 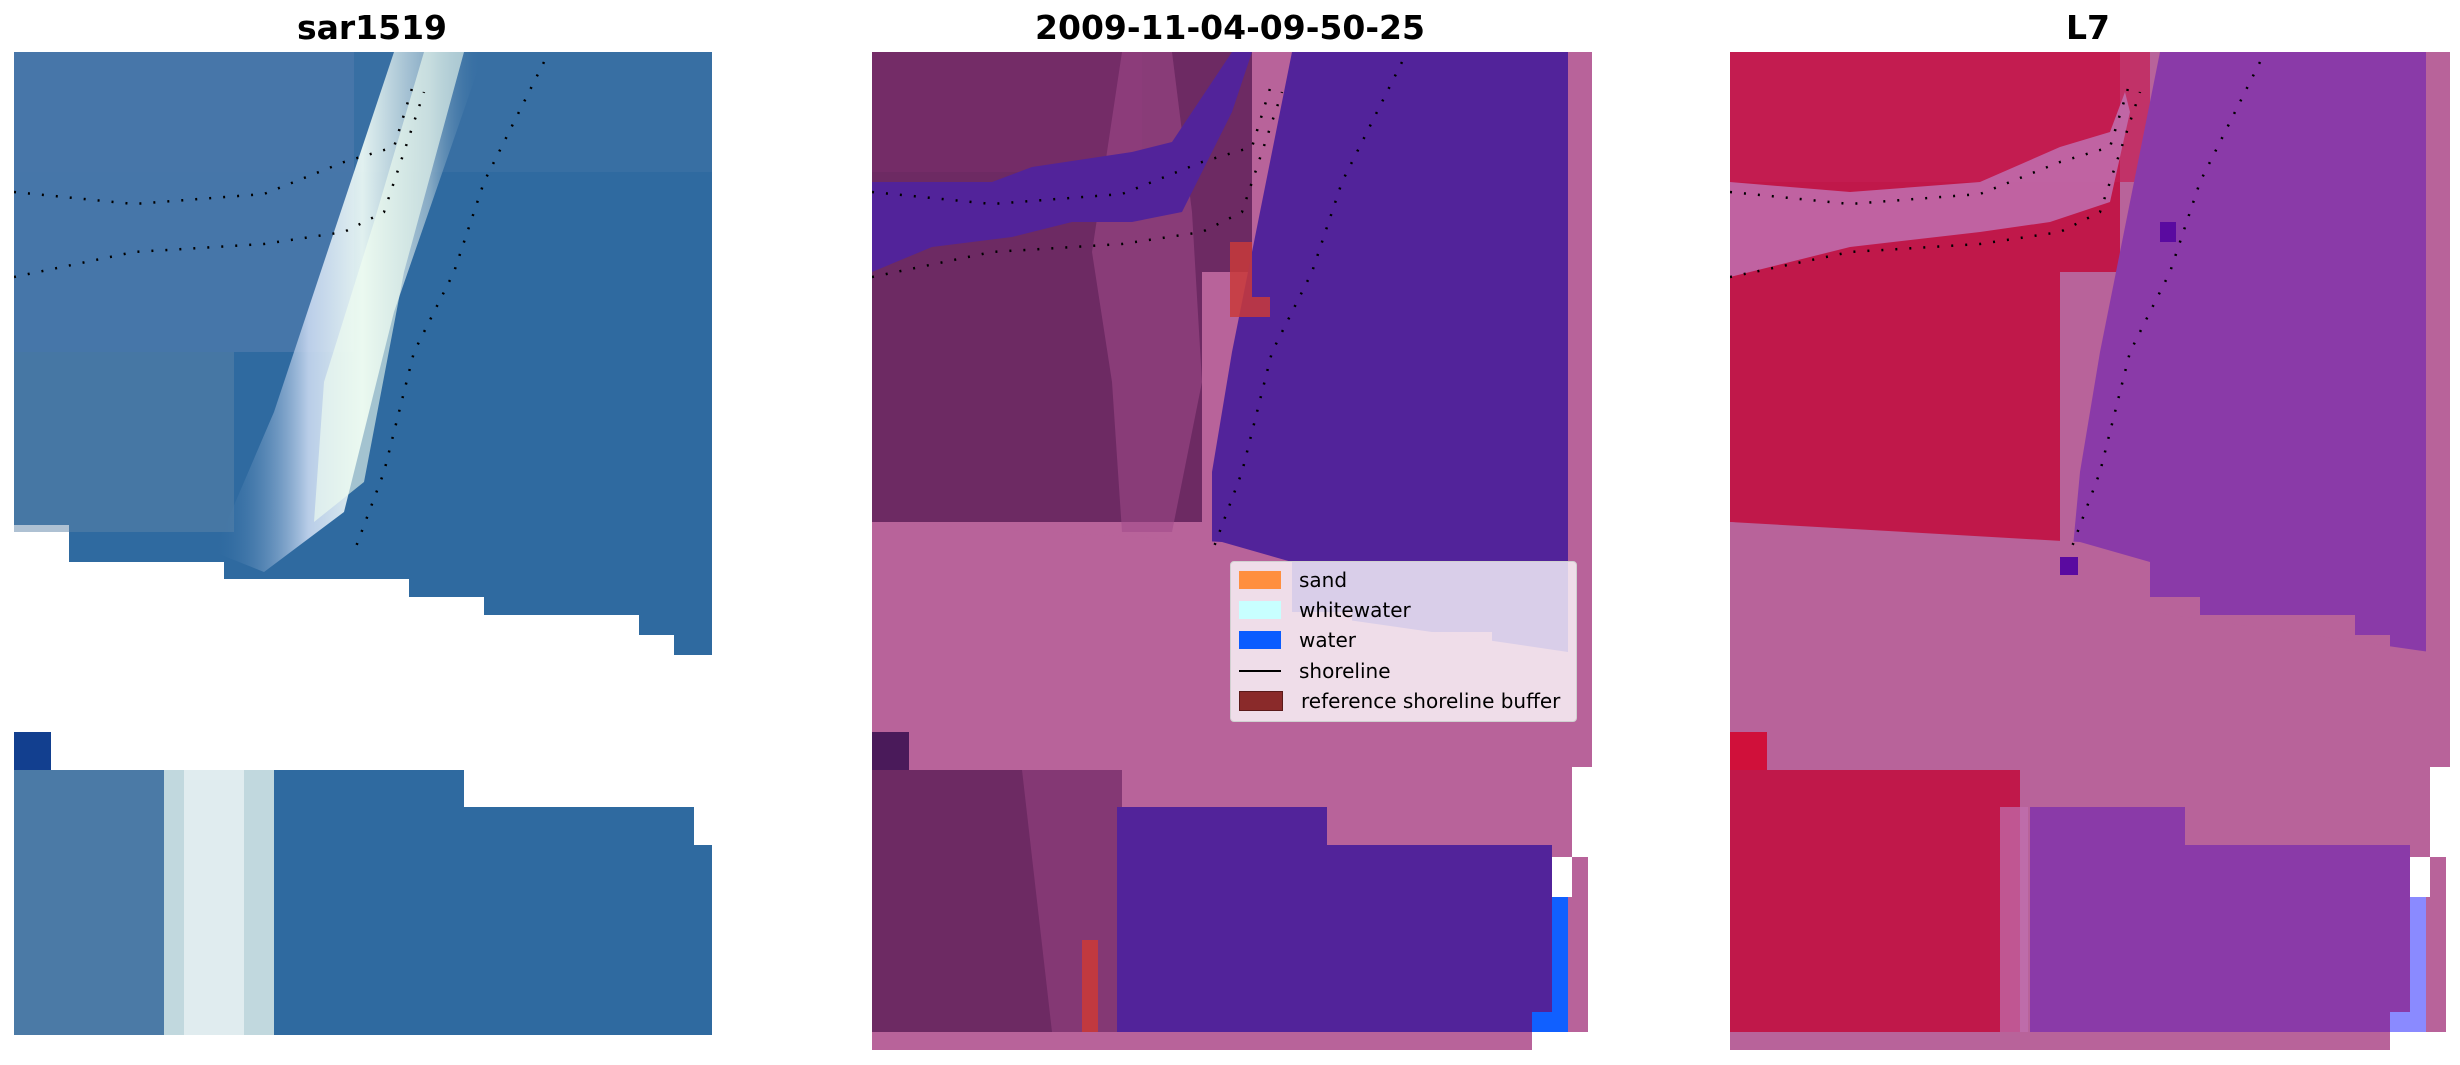 What do you see at coordinates (1261, 701) in the screenshot?
I see `buffer-swatch` at bounding box center [1261, 701].